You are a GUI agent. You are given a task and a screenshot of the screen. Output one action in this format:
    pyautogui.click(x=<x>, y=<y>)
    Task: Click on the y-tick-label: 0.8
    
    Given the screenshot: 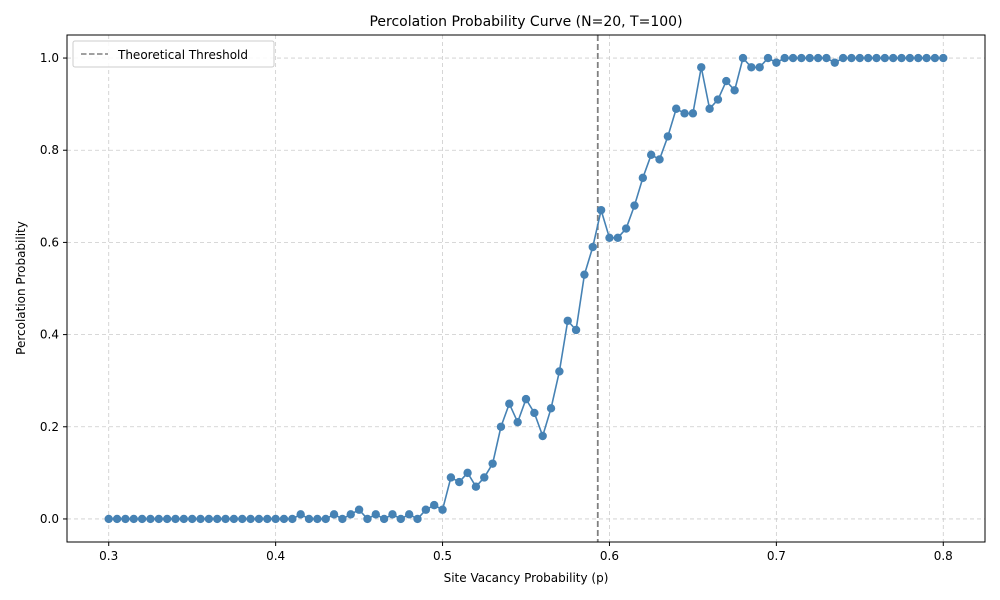 What is the action you would take?
    pyautogui.click(x=49, y=150)
    